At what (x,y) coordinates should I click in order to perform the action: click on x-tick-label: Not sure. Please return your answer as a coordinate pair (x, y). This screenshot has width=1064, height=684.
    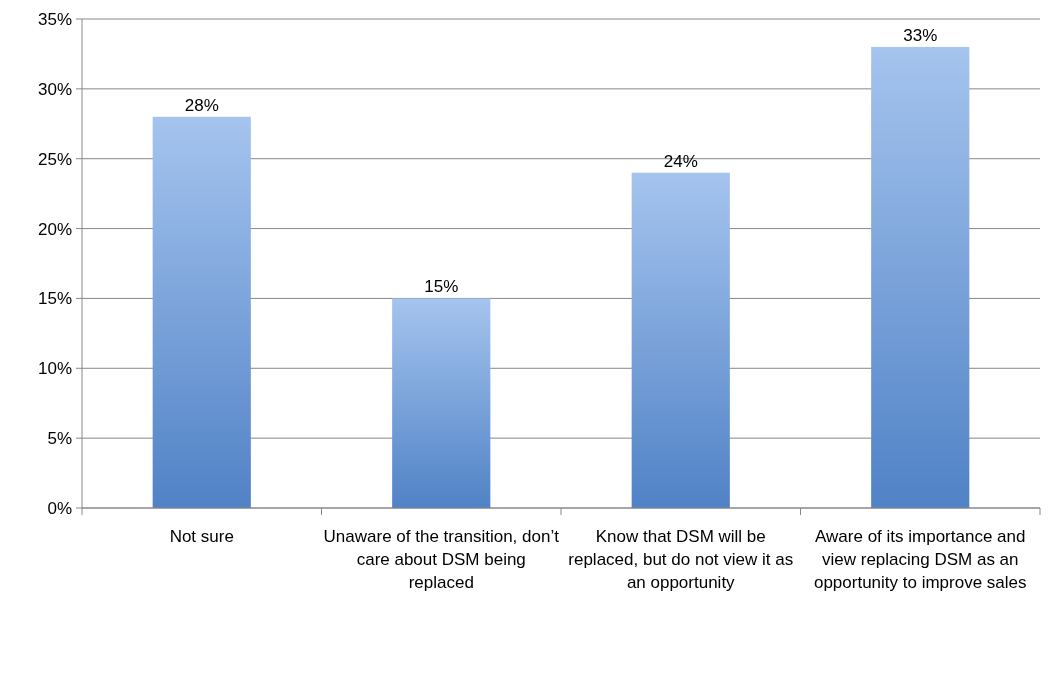
    Looking at the image, I should click on (201, 536).